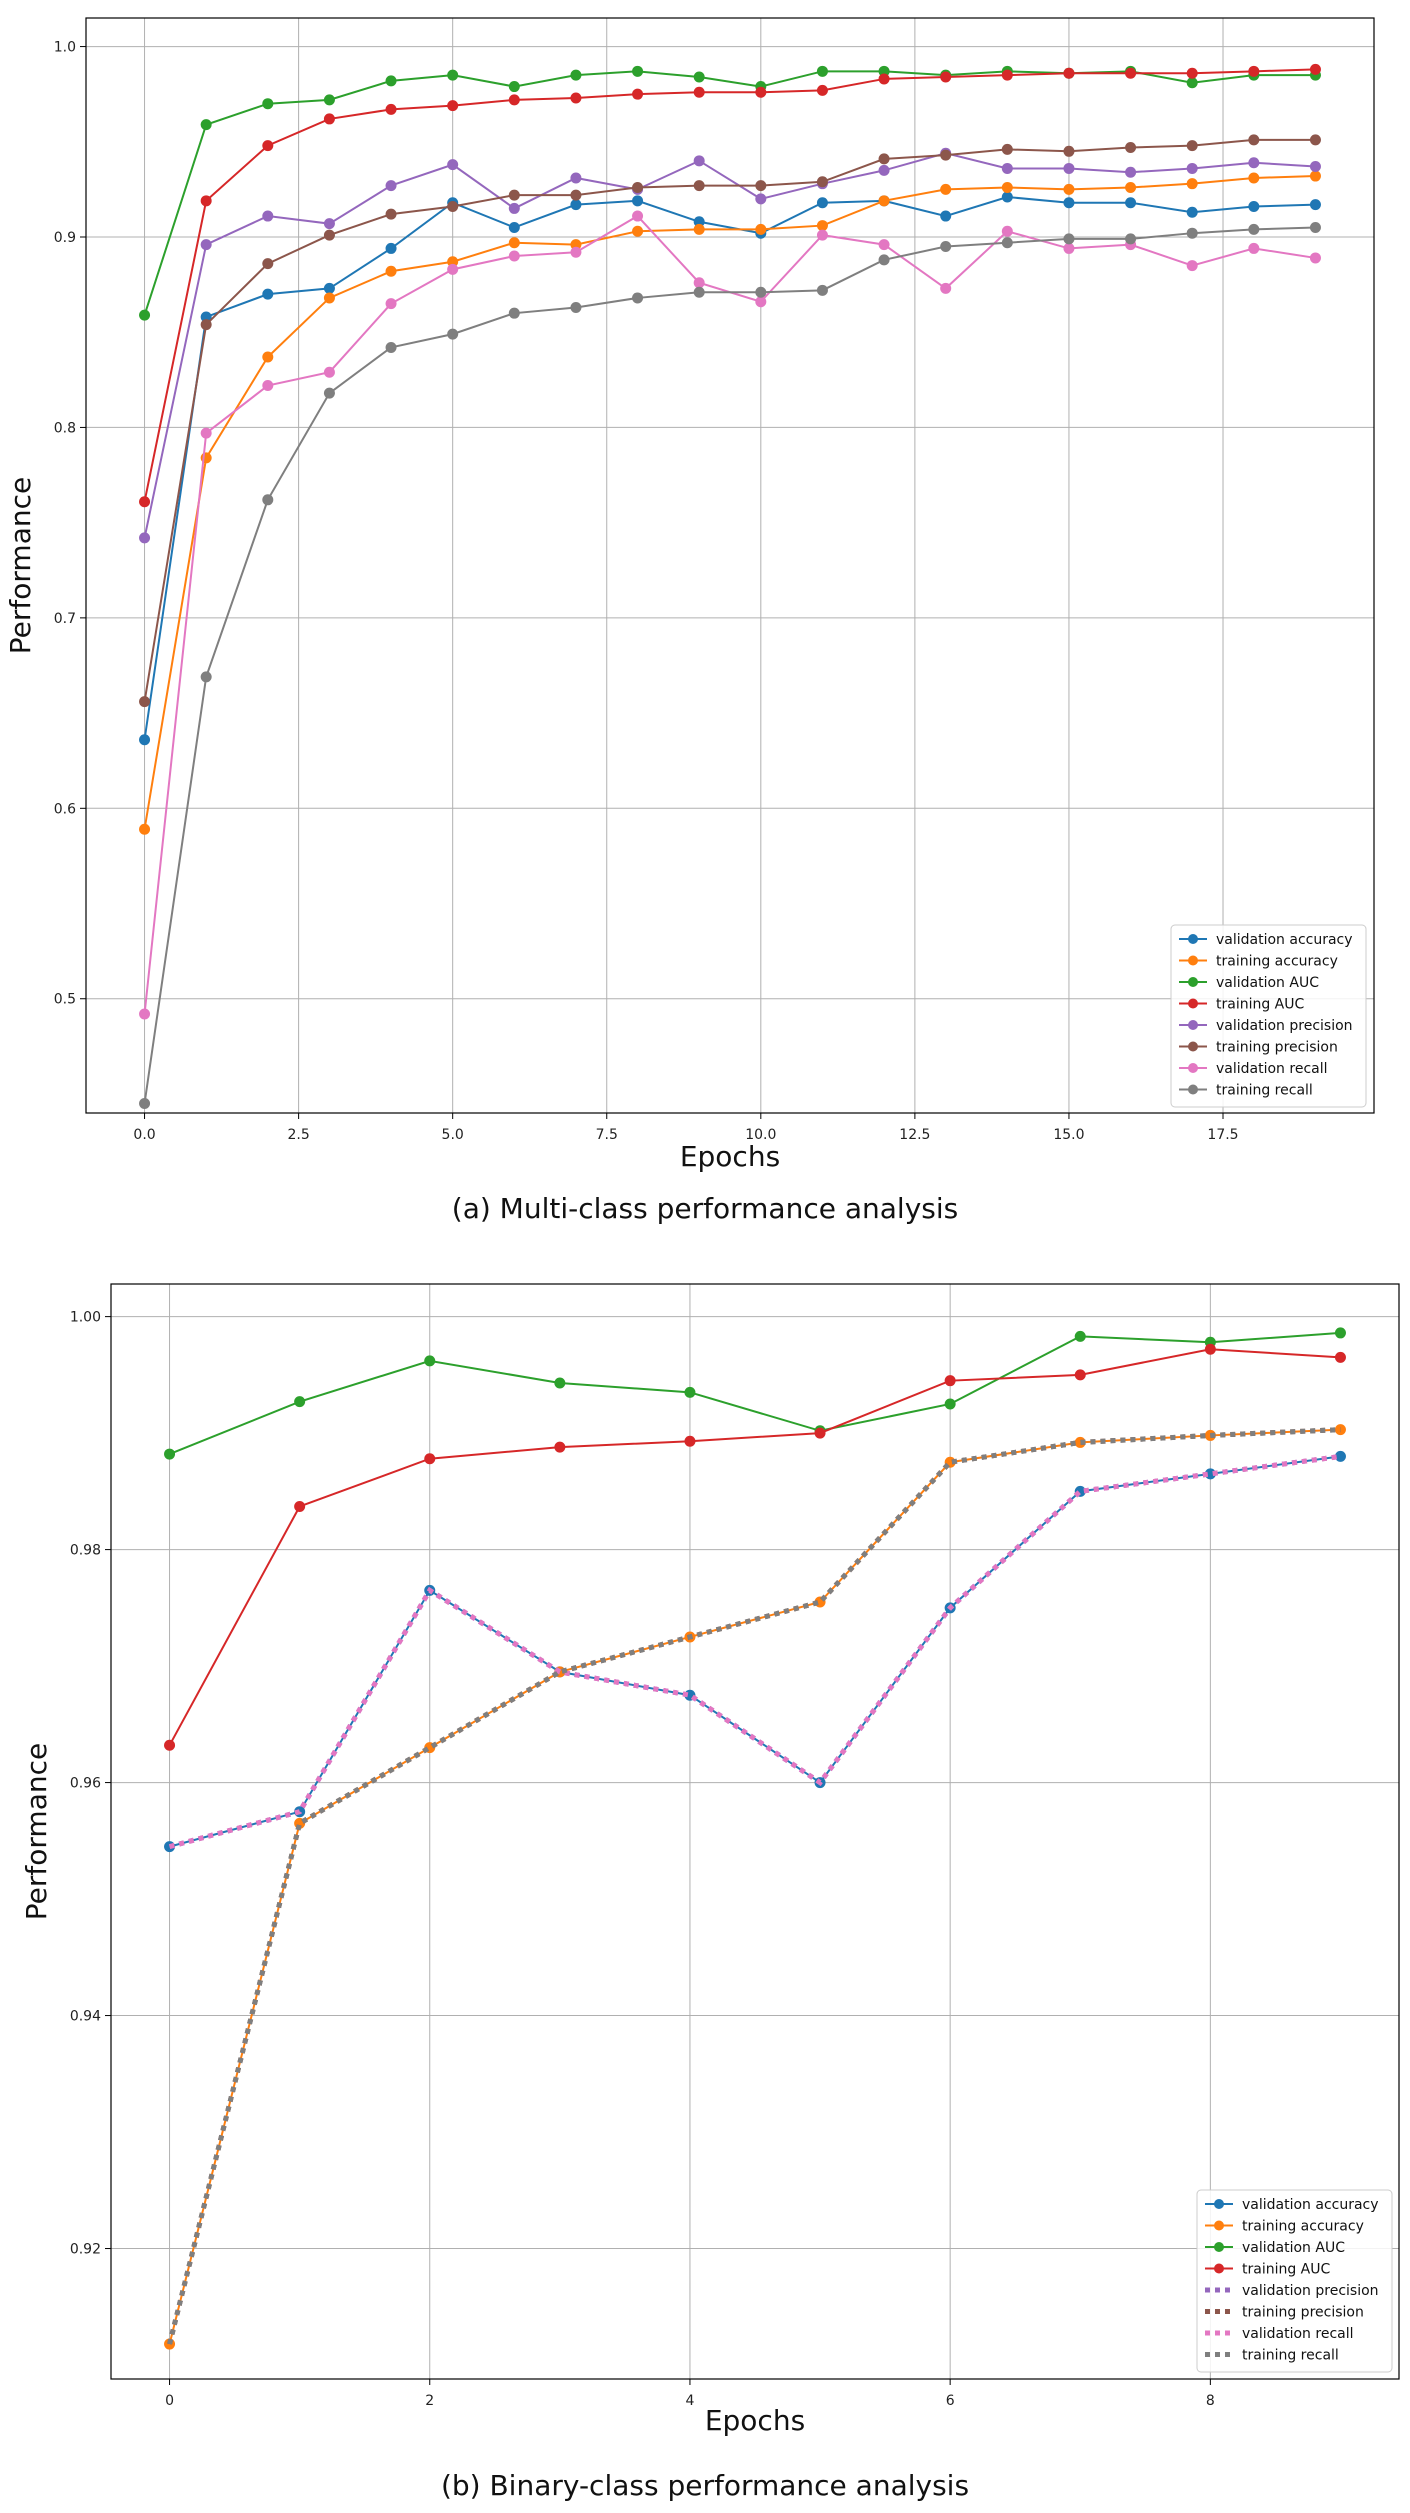  I want to click on x-tick-label: 2.5, so click(298, 1135).